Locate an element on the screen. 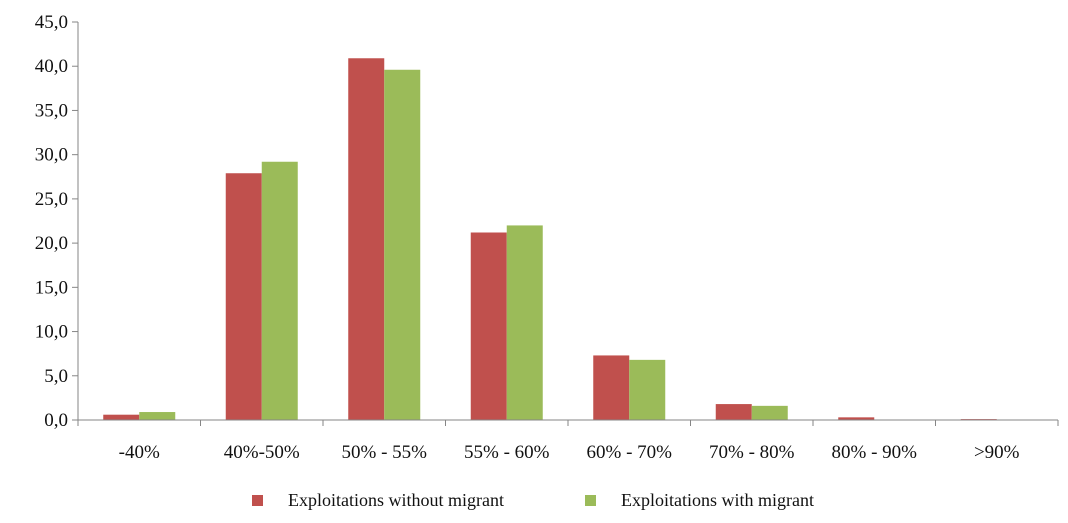  x-category-label: -40% is located at coordinates (139, 452).